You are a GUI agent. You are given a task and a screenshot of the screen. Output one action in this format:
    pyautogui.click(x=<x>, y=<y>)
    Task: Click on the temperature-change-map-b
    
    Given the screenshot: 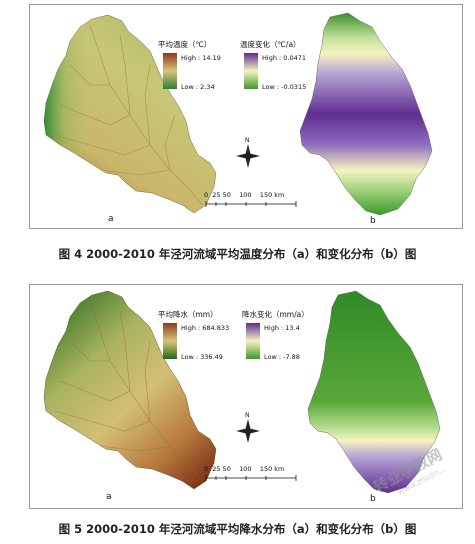 What is the action you would take?
    pyautogui.click(x=366, y=114)
    